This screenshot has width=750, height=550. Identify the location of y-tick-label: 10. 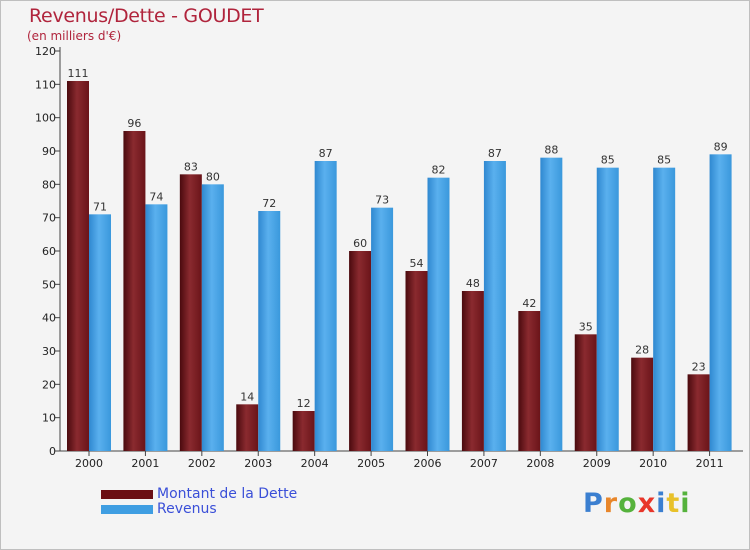
(49, 418).